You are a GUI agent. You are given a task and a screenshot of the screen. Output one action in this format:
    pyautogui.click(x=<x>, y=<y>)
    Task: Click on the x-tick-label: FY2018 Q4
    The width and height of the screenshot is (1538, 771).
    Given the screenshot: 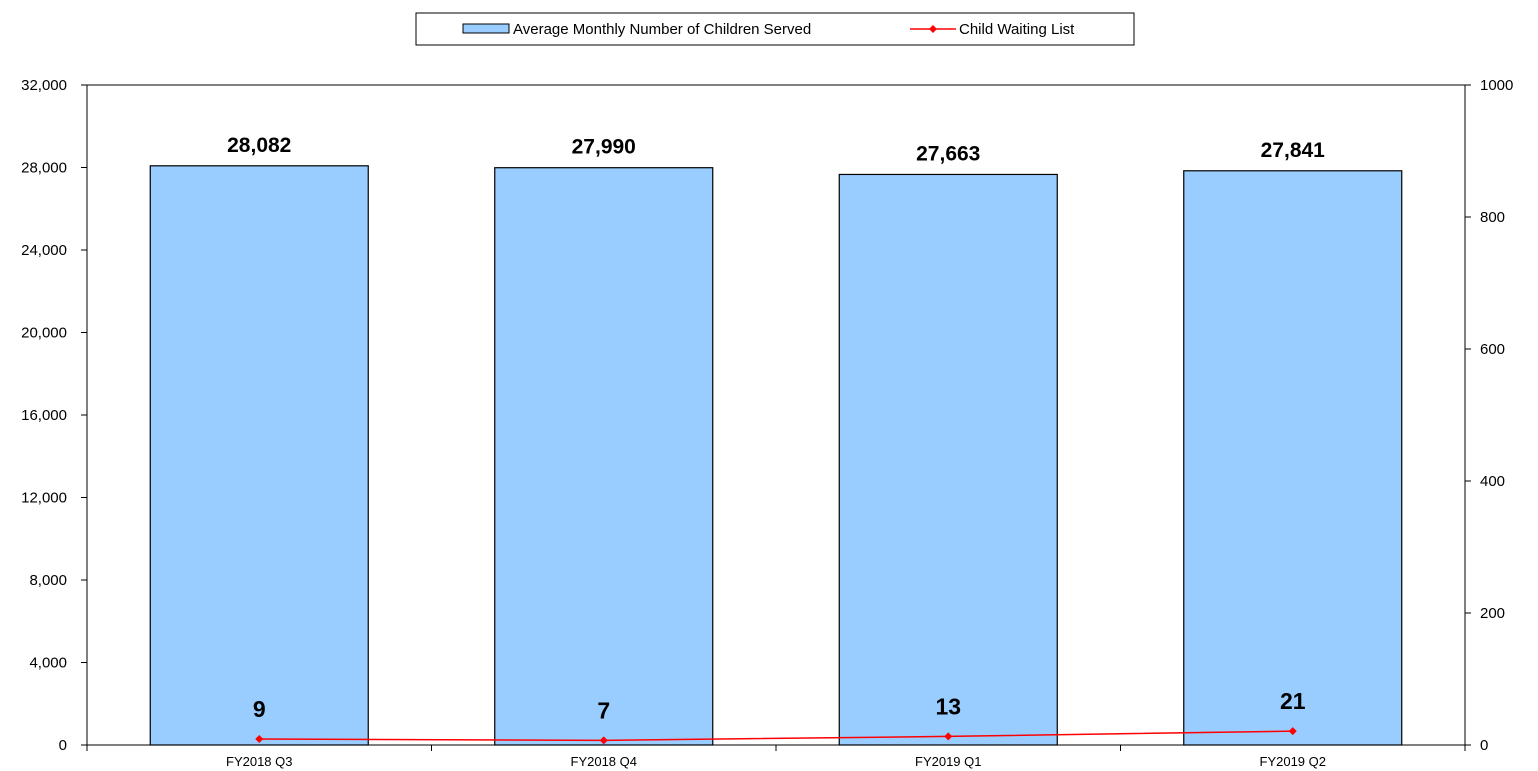 What is the action you would take?
    pyautogui.click(x=604, y=761)
    